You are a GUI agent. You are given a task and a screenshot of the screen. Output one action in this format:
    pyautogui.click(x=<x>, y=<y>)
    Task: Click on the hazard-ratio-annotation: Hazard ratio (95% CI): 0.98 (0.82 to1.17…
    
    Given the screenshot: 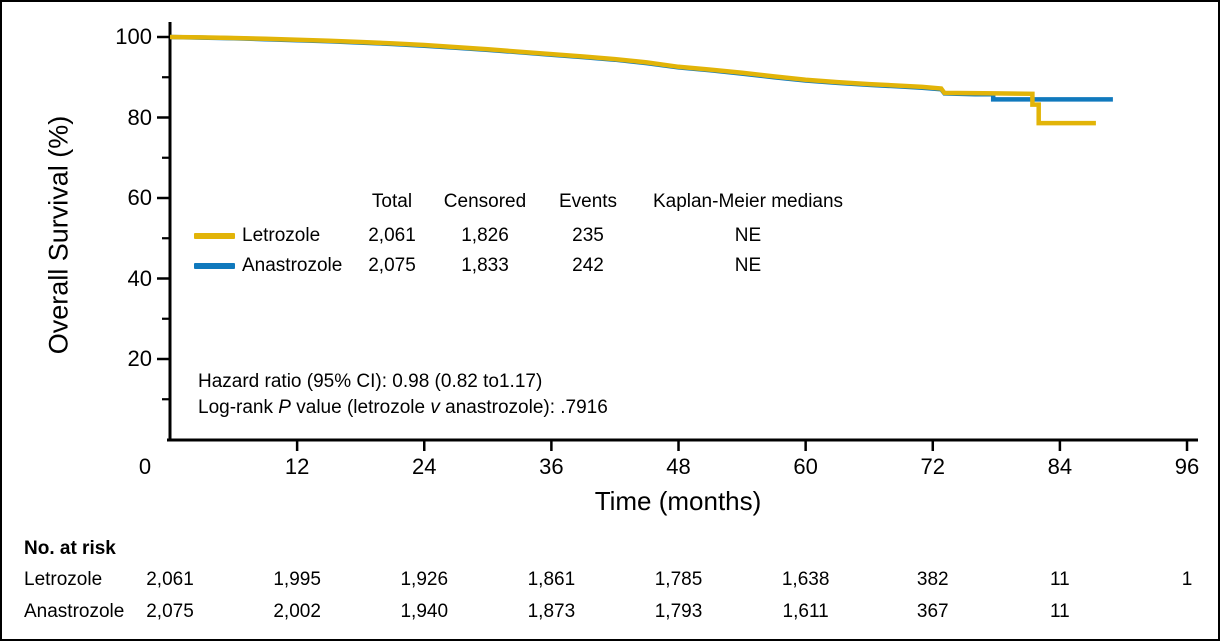 What is the action you would take?
    pyautogui.click(x=370, y=381)
    